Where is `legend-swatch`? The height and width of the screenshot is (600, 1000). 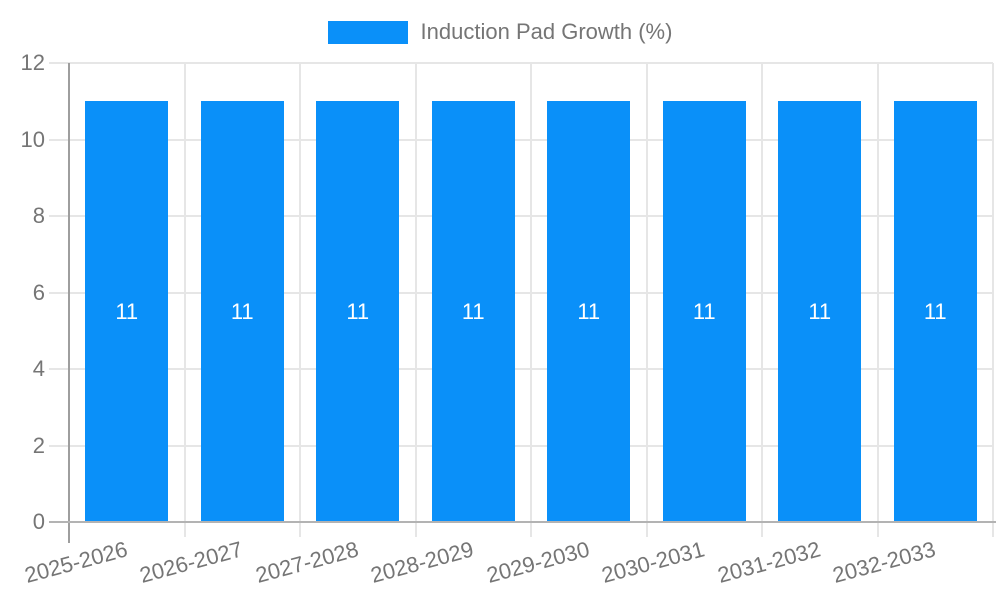
legend-swatch is located at coordinates (367, 32).